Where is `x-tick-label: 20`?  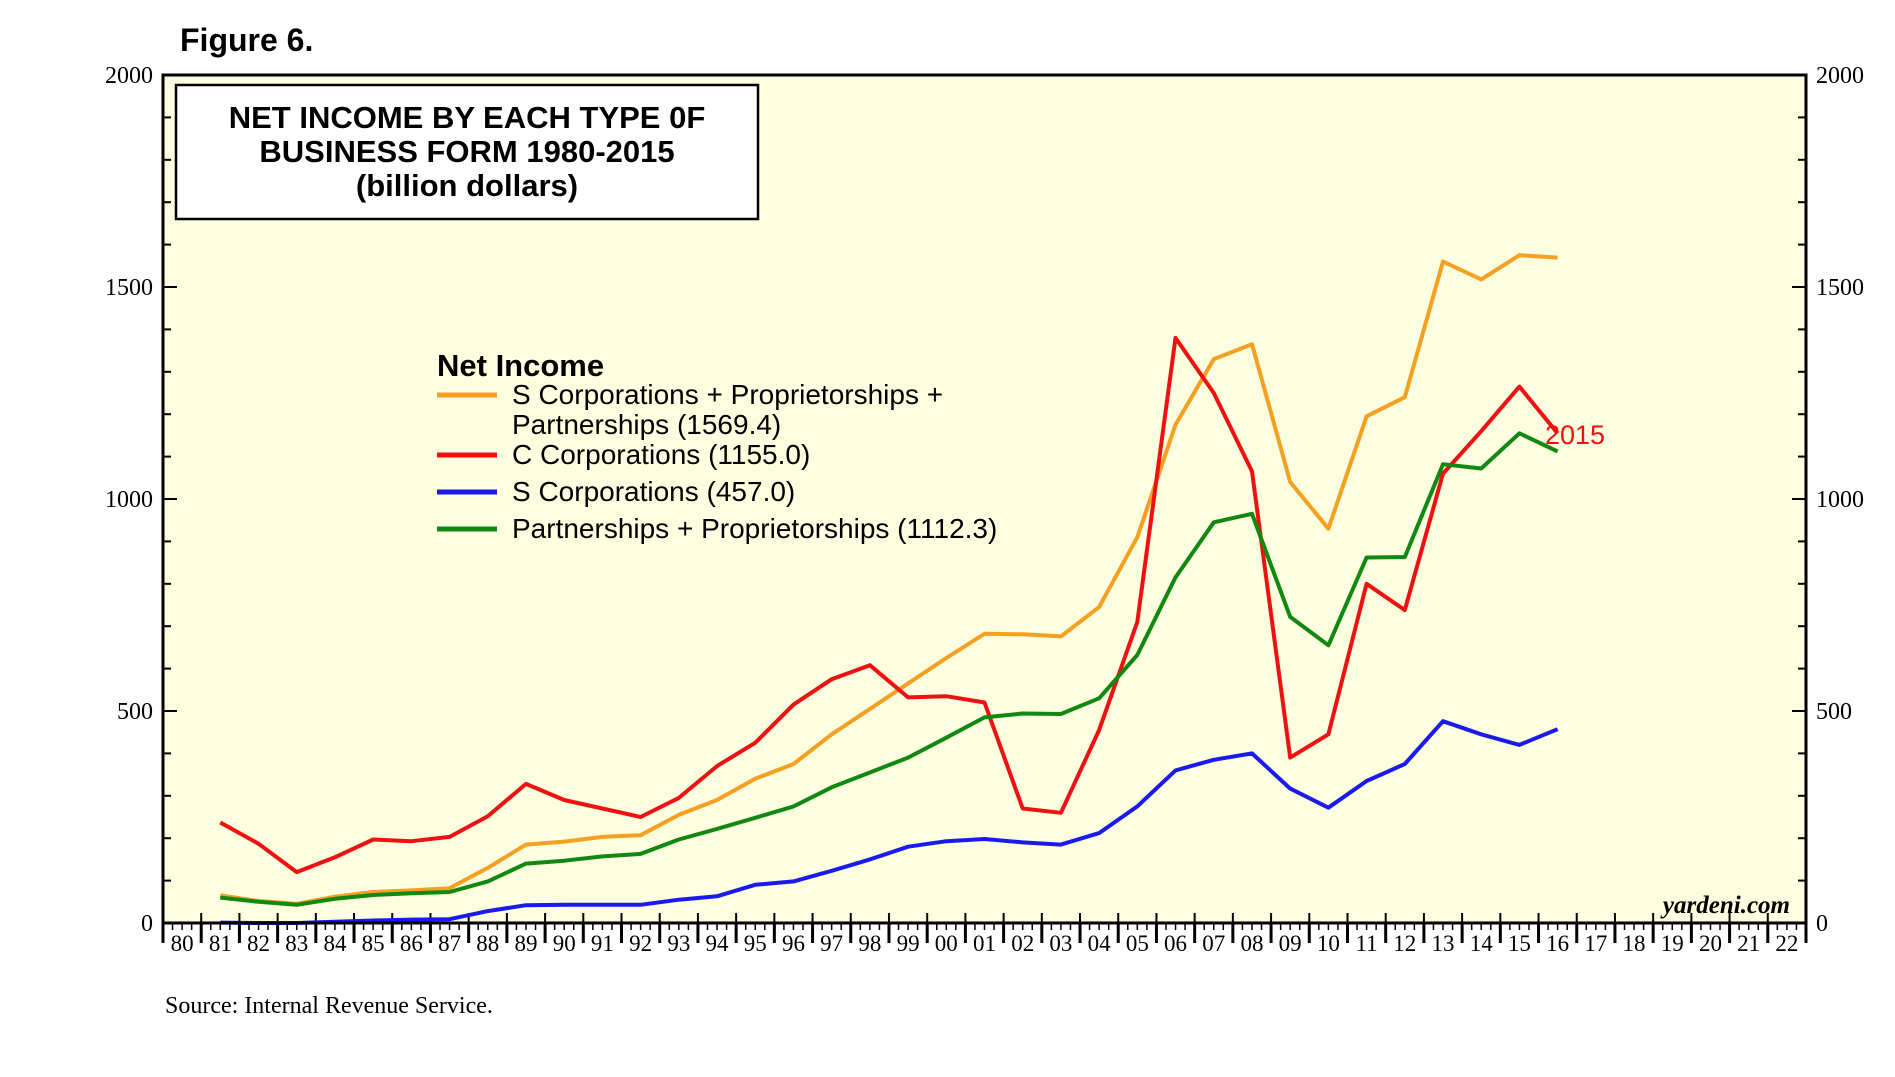
x-tick-label: 20 is located at coordinates (1710, 943).